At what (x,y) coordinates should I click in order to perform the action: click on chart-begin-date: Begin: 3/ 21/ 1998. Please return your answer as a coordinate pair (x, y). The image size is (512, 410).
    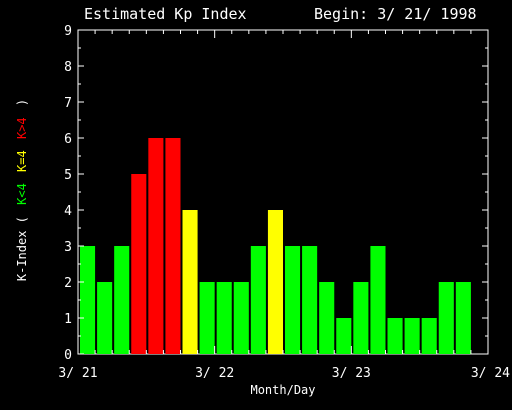
    Looking at the image, I should click on (395, 14).